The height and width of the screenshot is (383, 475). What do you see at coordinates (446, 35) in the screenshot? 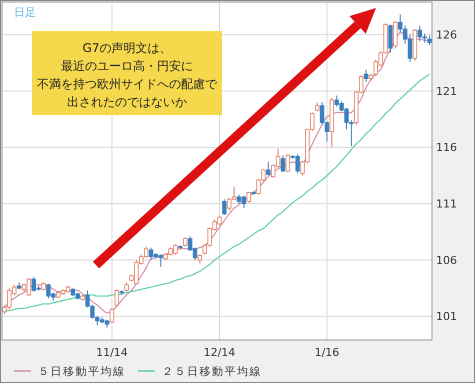
I see `y-tick-label: 126` at bounding box center [446, 35].